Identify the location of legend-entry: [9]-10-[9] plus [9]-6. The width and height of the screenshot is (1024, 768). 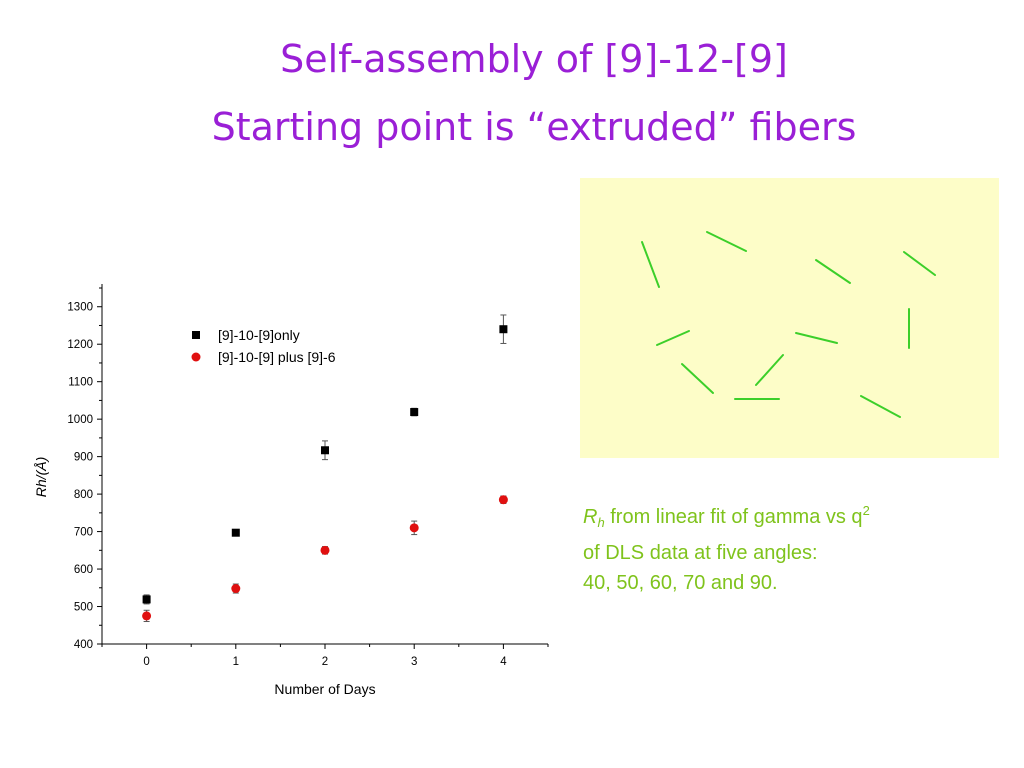
(277, 357).